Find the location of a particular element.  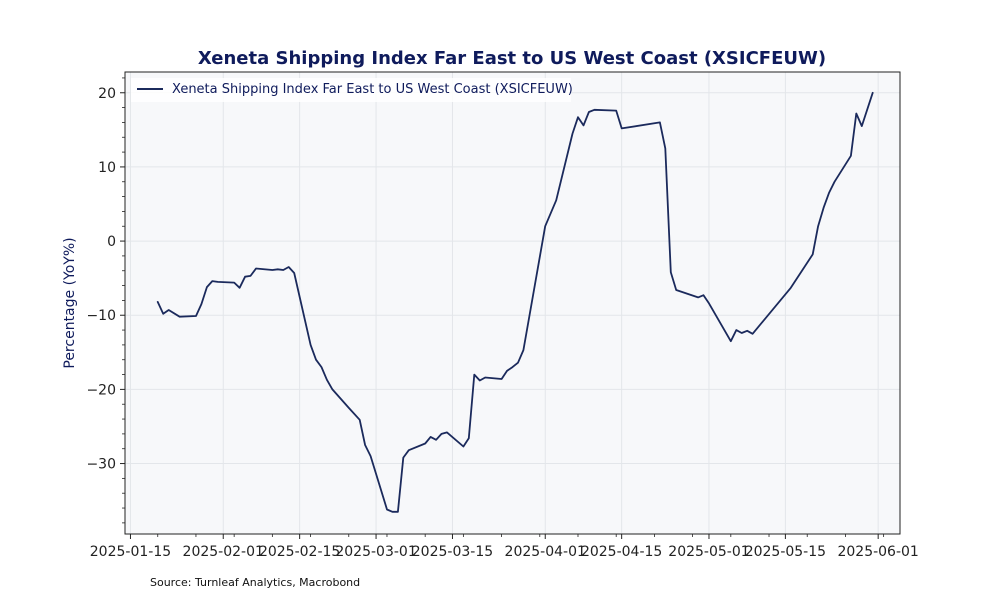

x-tick-label: 2025-01-15 is located at coordinates (130, 552).